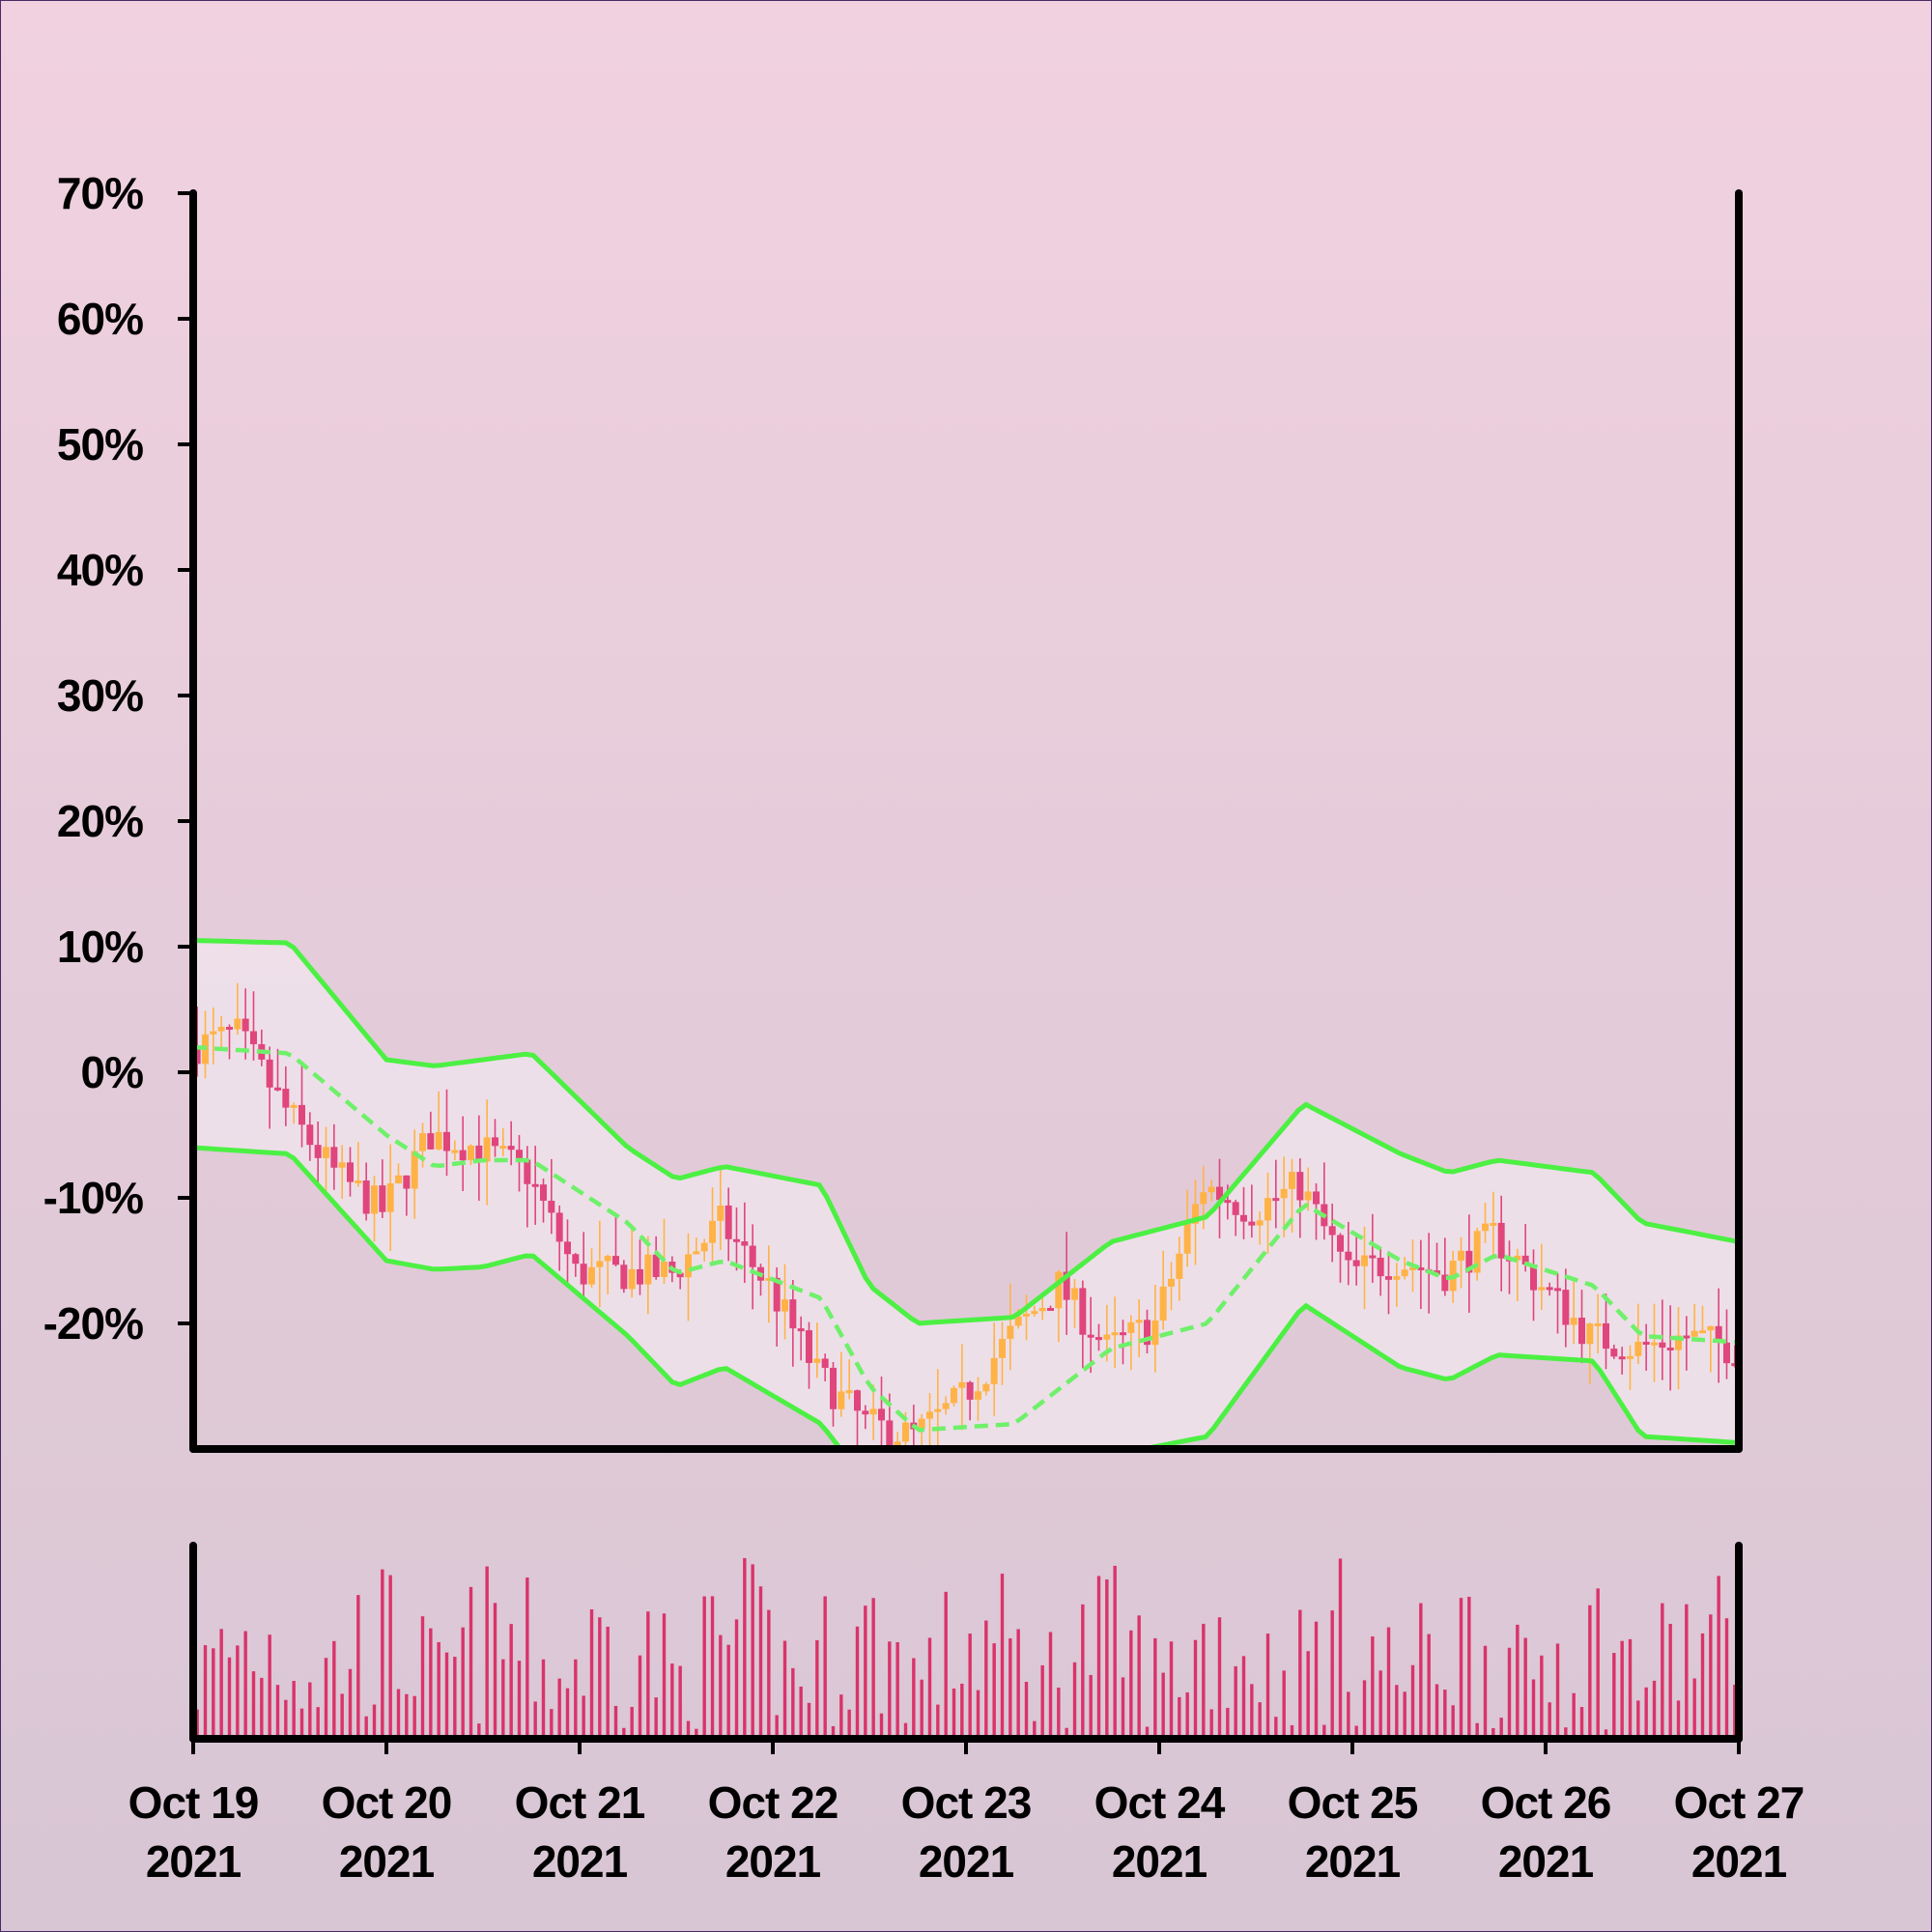  I want to click on x-tick-label-date: Oct 26, so click(1546, 1802).